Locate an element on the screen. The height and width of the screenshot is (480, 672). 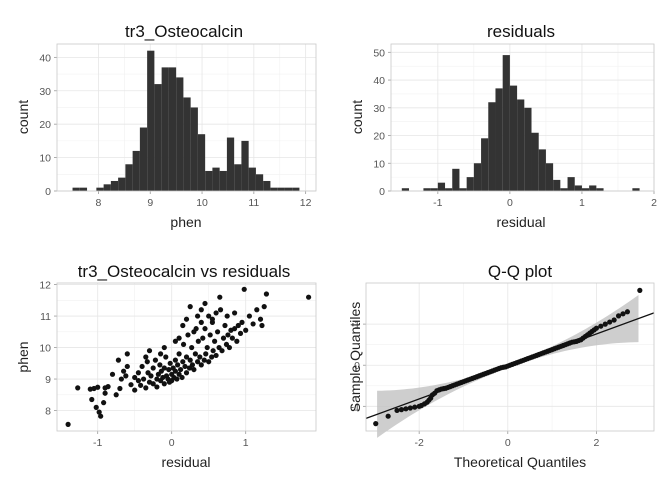
y-tick-label: 30 is located at coordinates (45, 92).